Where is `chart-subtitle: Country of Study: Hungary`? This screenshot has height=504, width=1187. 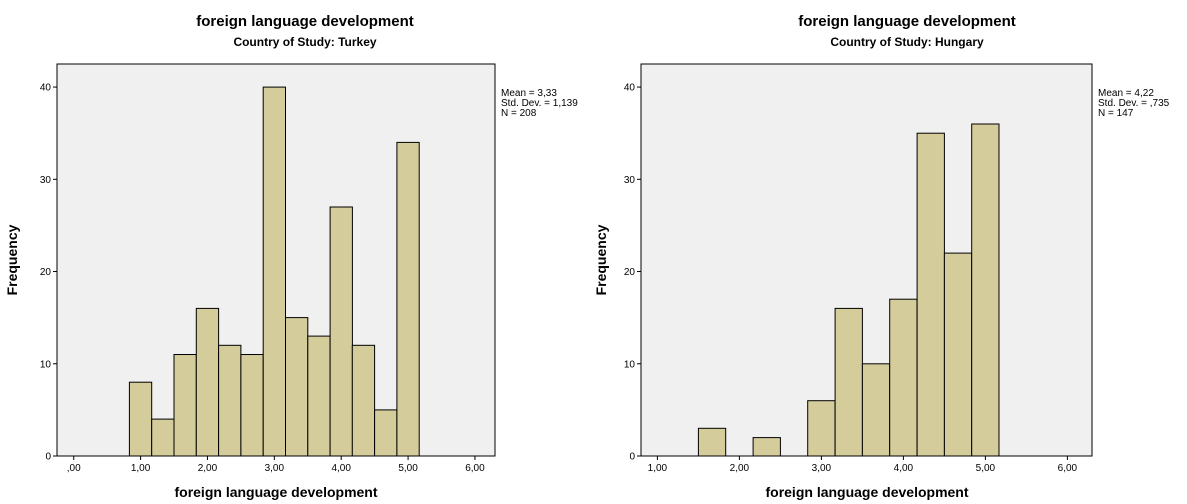 chart-subtitle: Country of Study: Hungary is located at coordinates (907, 42).